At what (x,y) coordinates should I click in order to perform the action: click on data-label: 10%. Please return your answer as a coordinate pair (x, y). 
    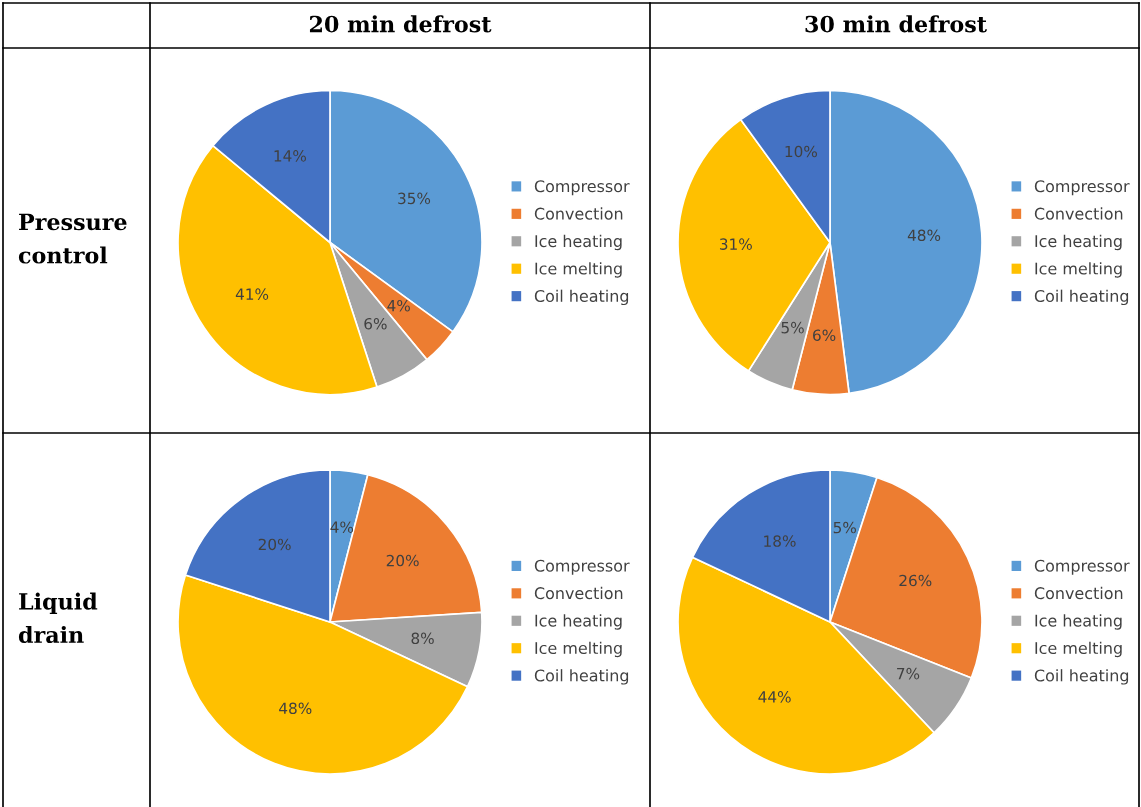
    Looking at the image, I should click on (801, 151).